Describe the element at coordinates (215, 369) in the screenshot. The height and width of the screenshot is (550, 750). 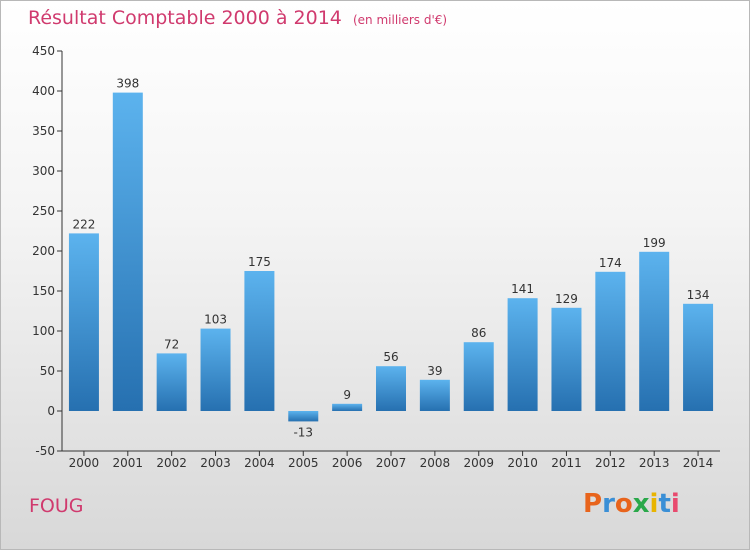
I see `bar-2003` at that location.